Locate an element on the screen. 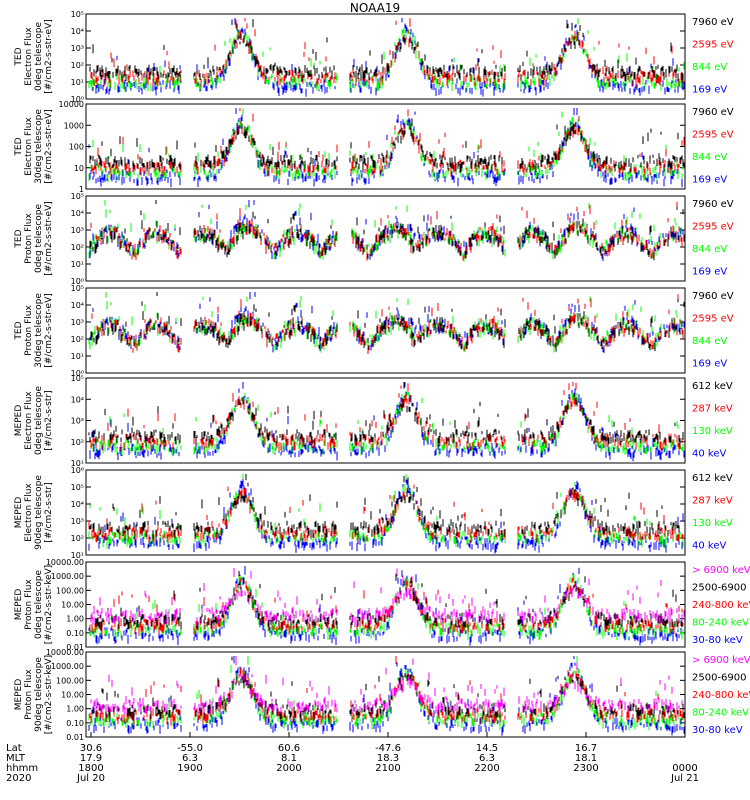 The width and height of the screenshot is (750, 800). legend-169-ev: 169 eV is located at coordinates (709, 180).